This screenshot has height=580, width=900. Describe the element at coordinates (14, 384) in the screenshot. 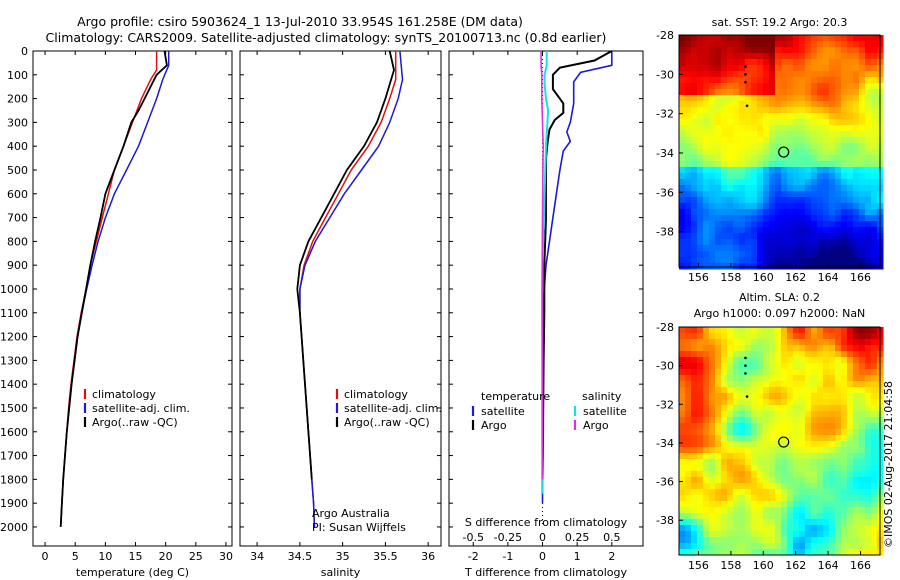

I see `y-tick-label: 1400` at that location.